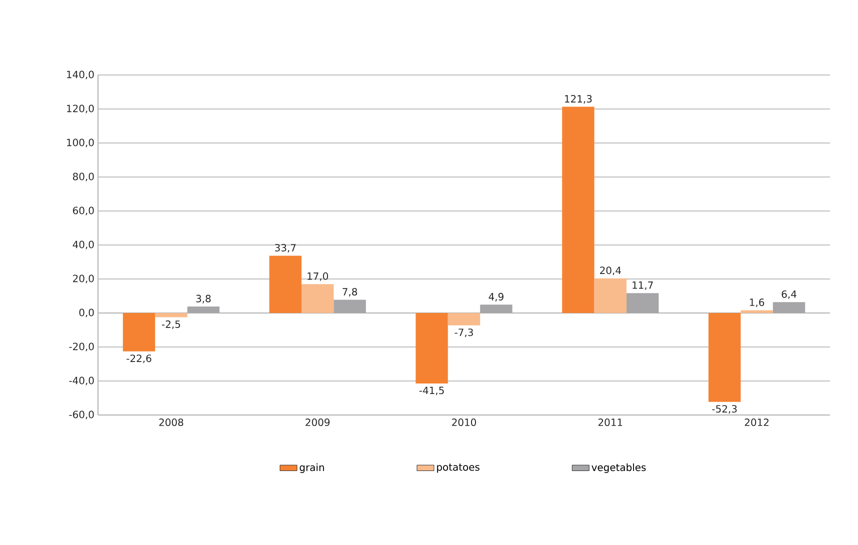  Describe the element at coordinates (458, 468) in the screenshot. I see `legend-label: potatoes` at that location.